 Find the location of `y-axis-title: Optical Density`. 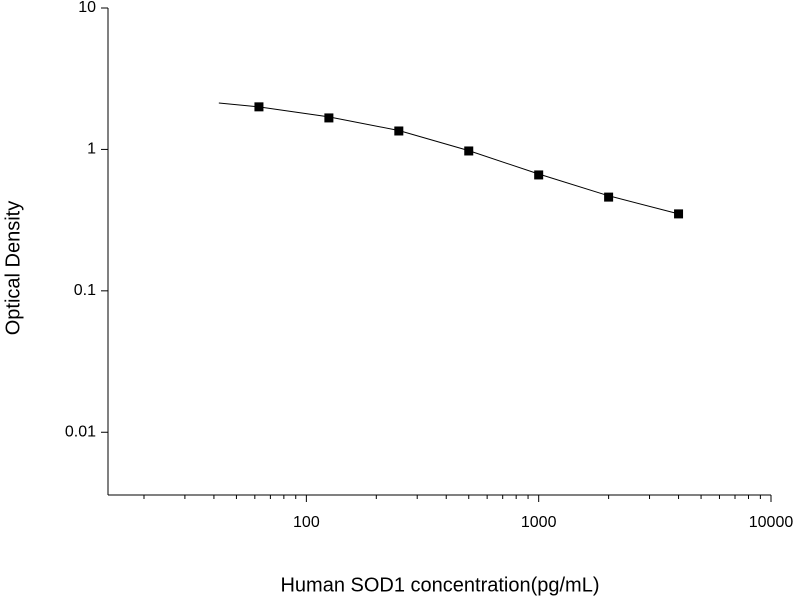

y-axis-title: Optical Density is located at coordinates (13, 268).